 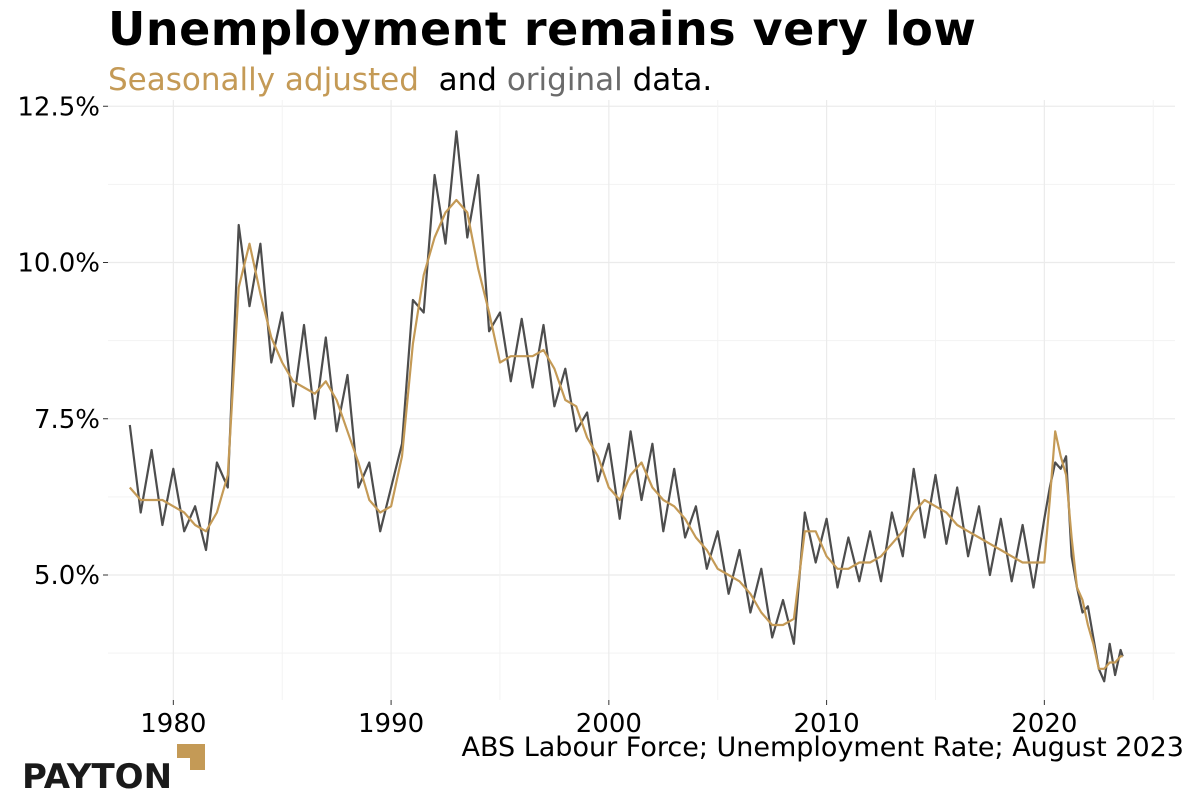 What do you see at coordinates (263, 80) in the screenshot?
I see `subtitle-seasonally-adjusted: Seasonally adjusted` at bounding box center [263, 80].